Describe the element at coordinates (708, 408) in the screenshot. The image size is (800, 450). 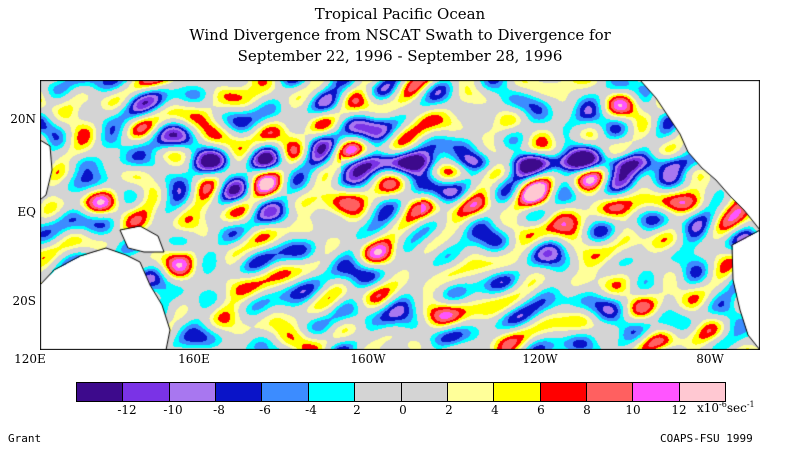
I see `units-prefix: x10` at that location.